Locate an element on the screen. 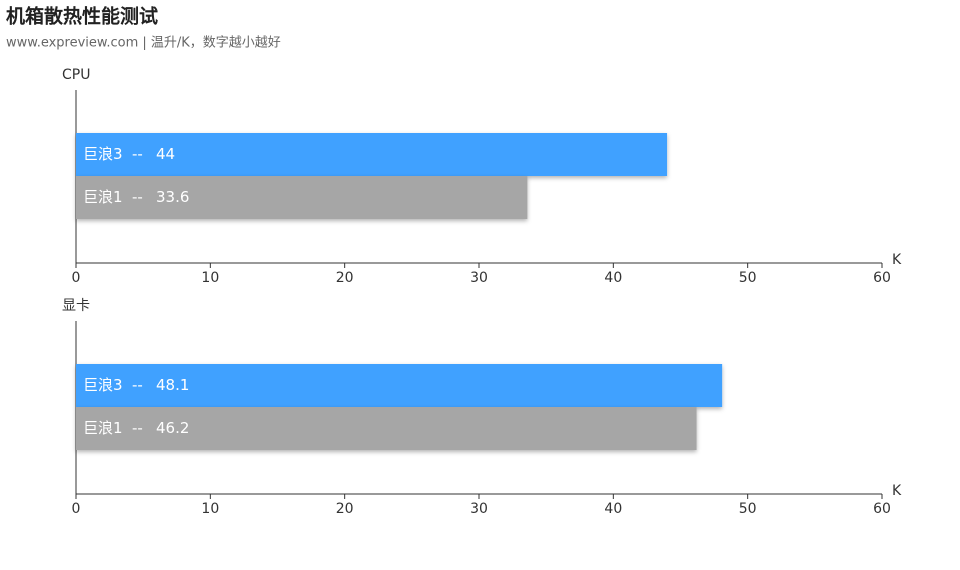 The image size is (960, 570). page-subtitle: www.expreview.com | 温升/K，数字越小越好 is located at coordinates (143, 43).